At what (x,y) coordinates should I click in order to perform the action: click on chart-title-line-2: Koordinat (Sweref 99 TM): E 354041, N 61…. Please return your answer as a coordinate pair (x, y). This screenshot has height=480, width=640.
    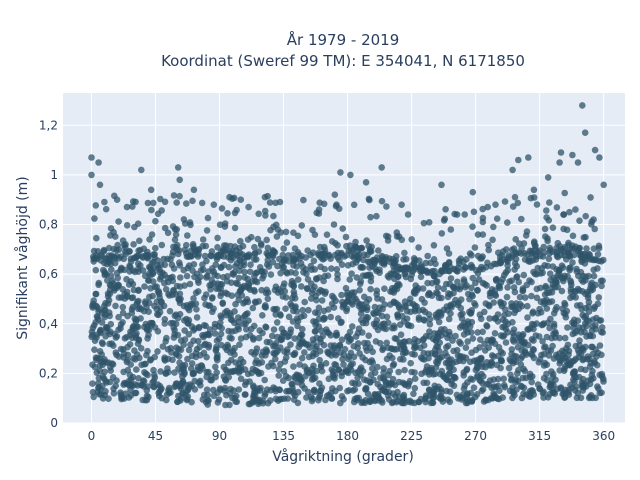
    Looking at the image, I should click on (343, 61).